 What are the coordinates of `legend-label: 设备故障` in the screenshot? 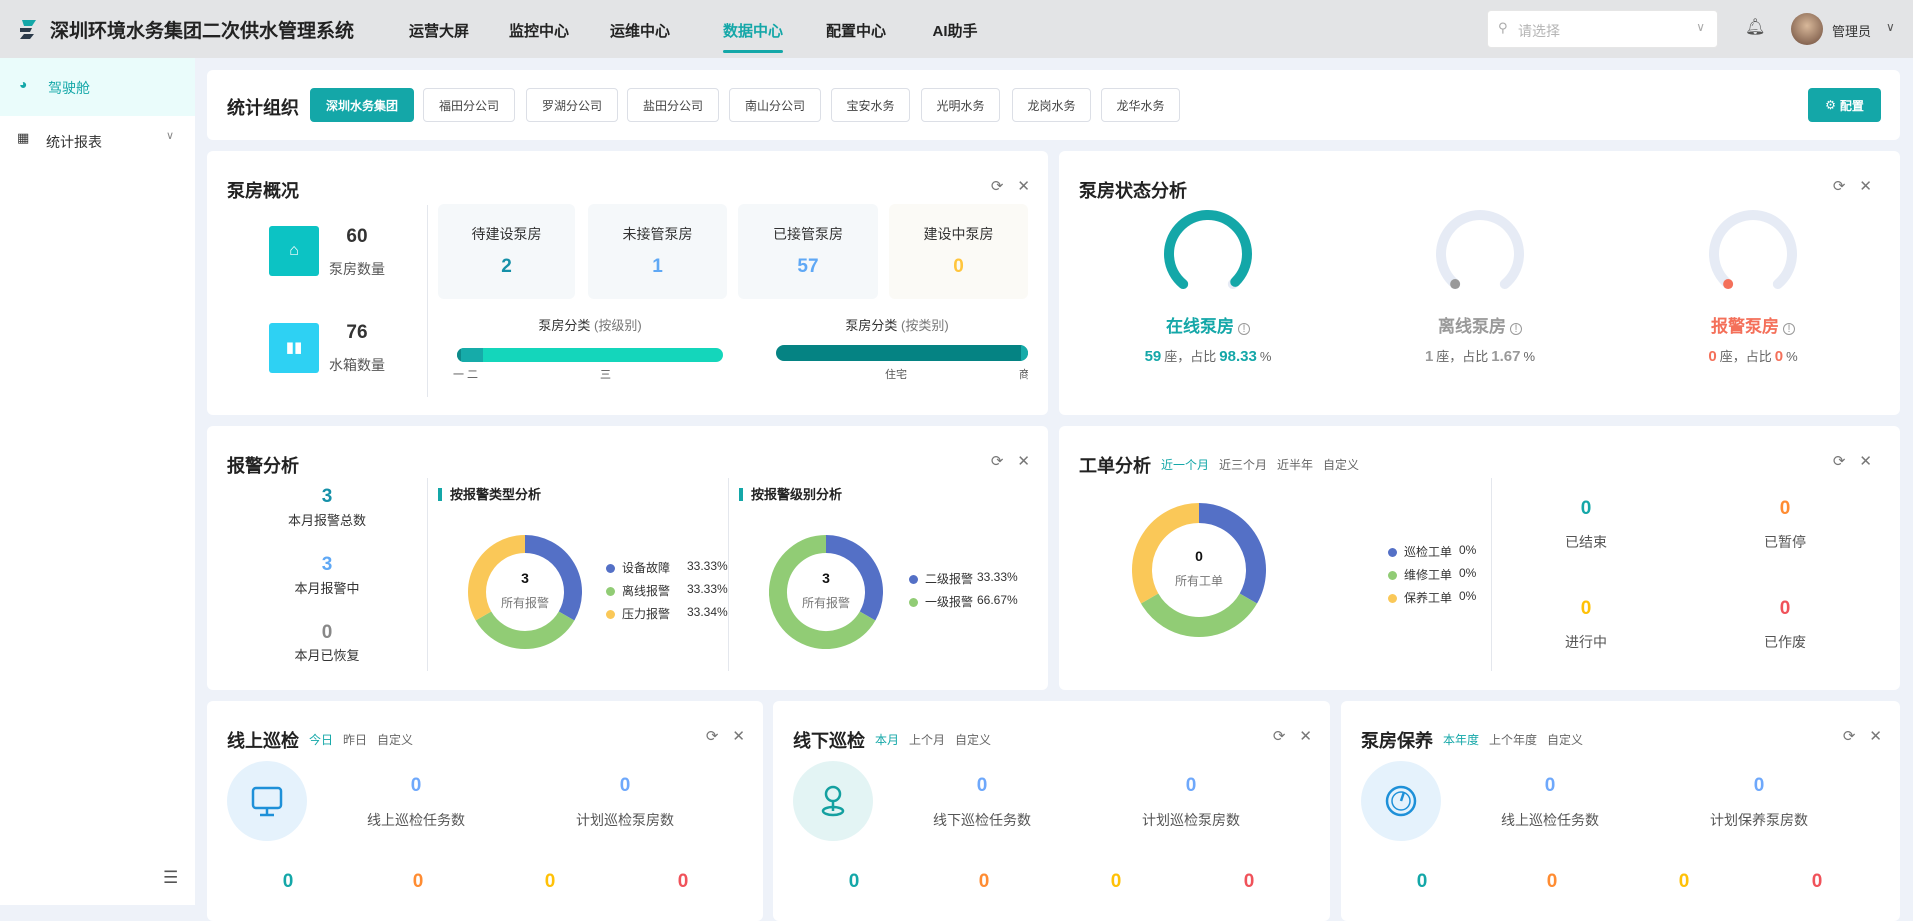 It's located at (646, 568).